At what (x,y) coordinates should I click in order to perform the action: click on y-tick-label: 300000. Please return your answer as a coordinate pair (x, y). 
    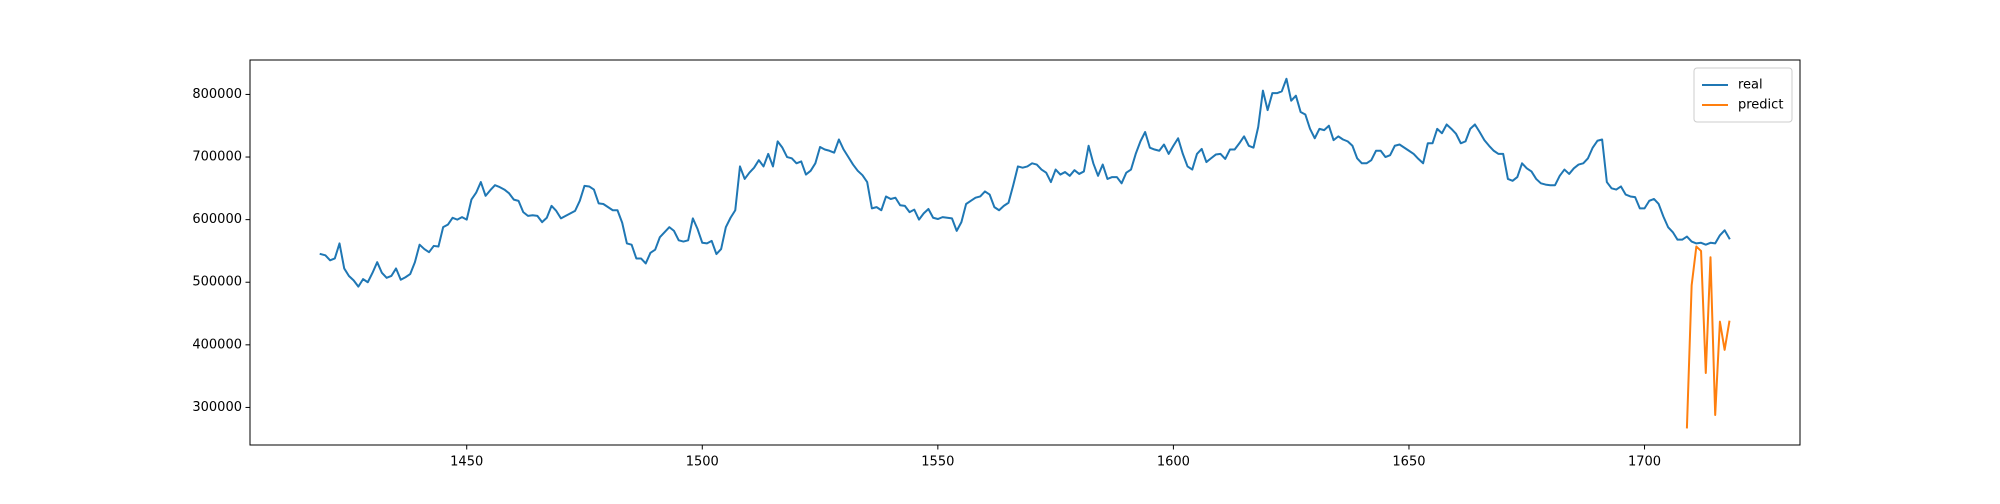
    Looking at the image, I should click on (217, 407).